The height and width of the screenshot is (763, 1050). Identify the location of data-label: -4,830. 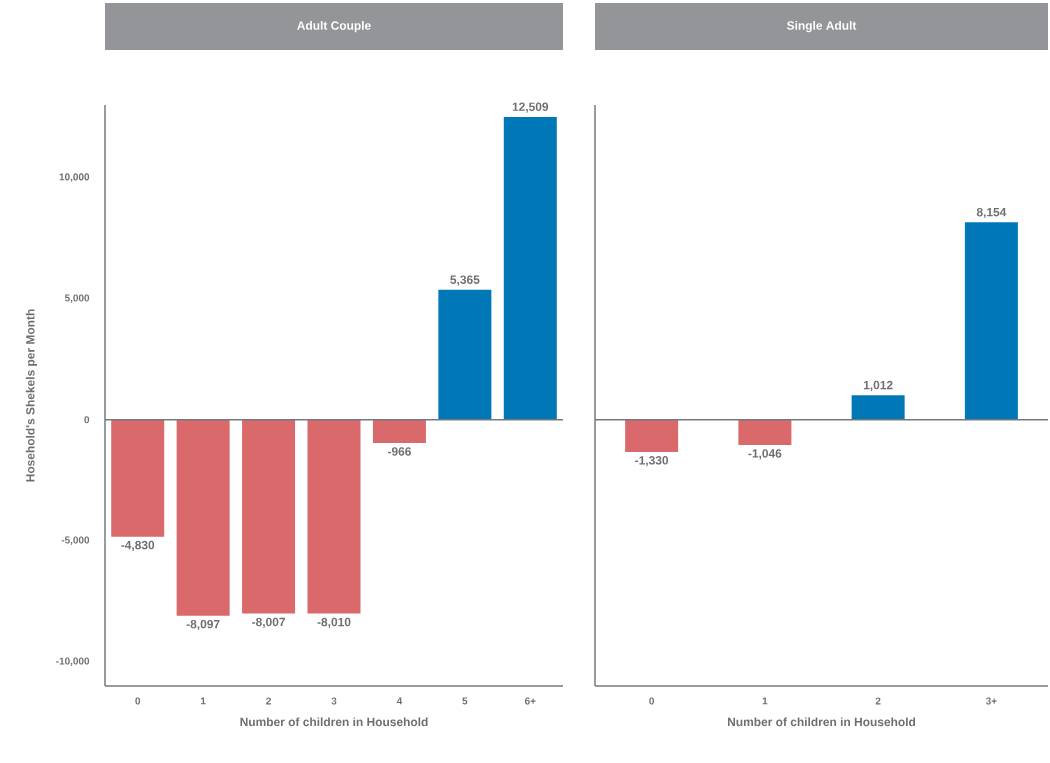
(138, 546).